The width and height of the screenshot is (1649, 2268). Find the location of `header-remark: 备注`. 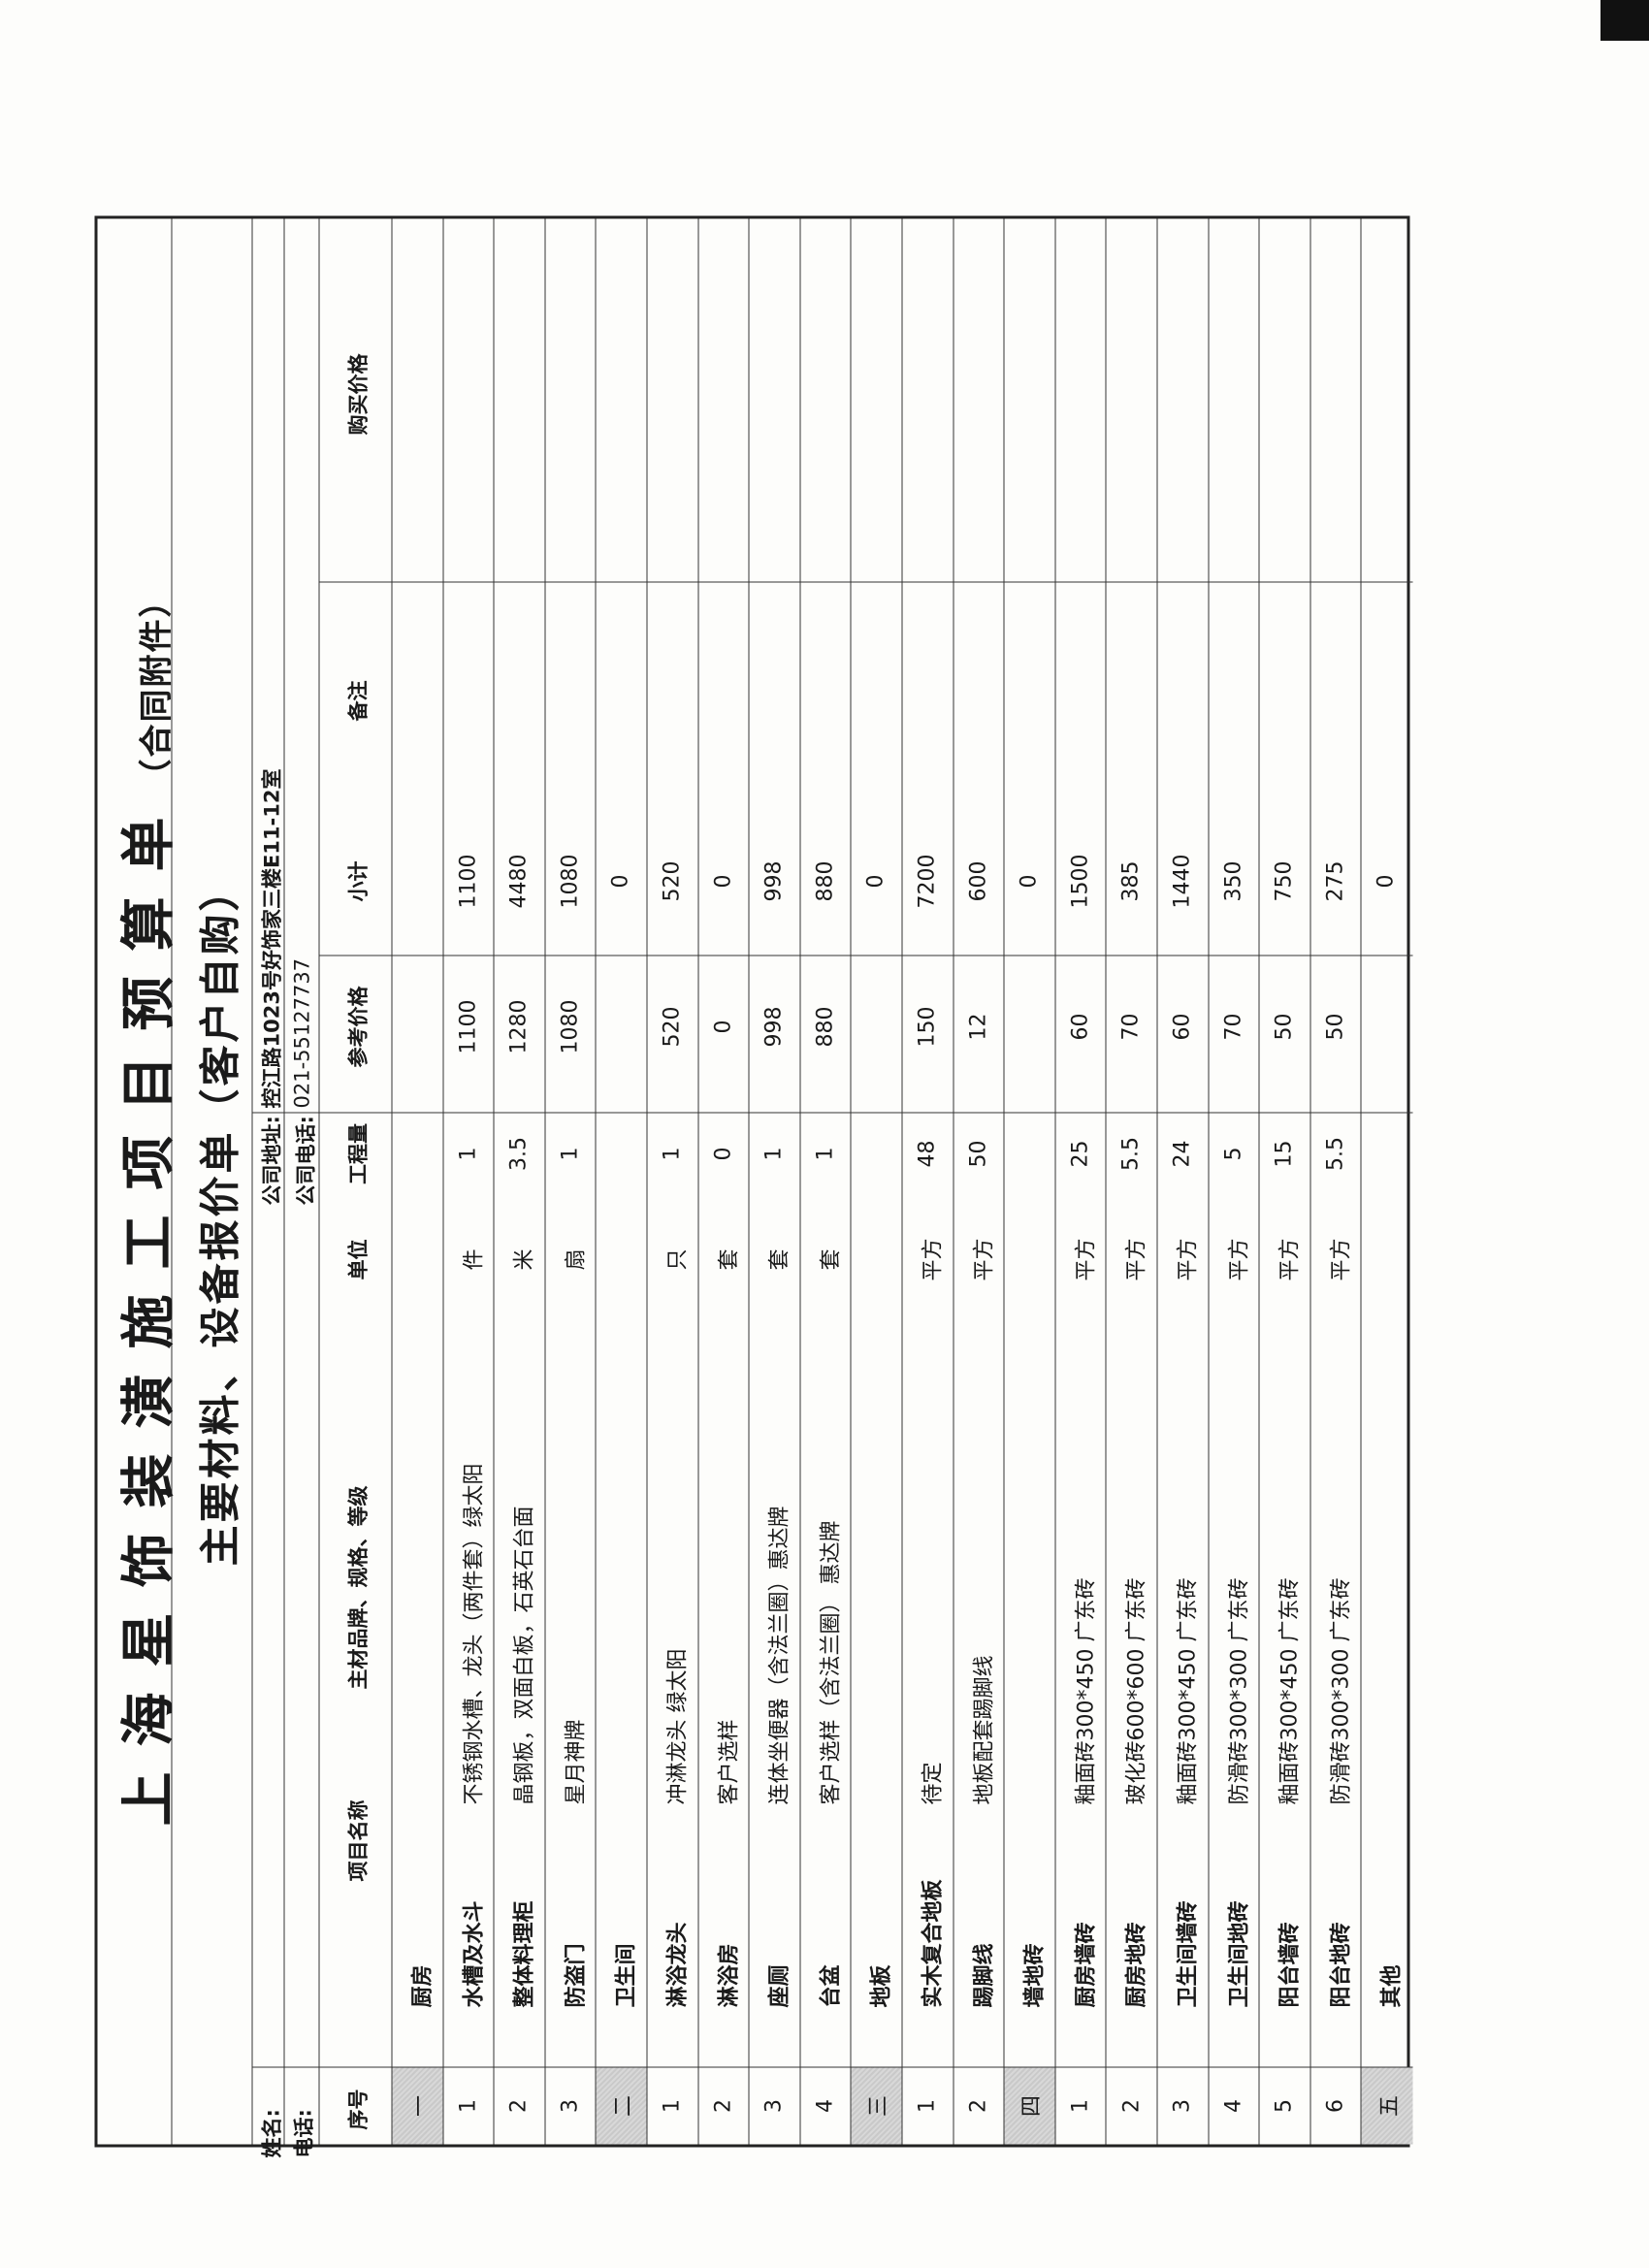

header-remark: 备注 is located at coordinates (358, 701).